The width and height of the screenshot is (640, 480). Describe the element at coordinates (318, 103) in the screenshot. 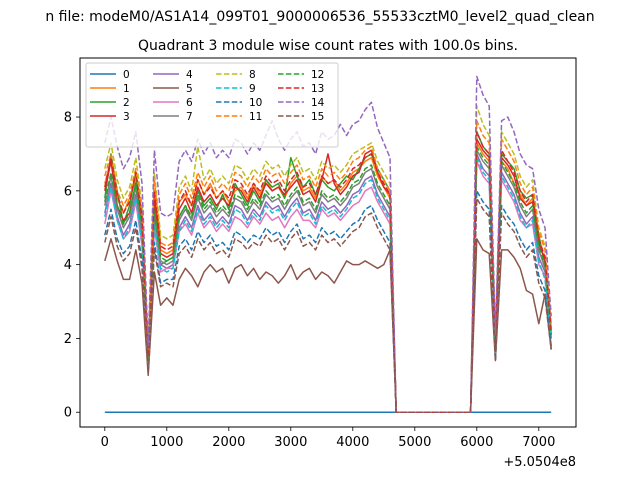

I see `legend-label-14: 14` at that location.